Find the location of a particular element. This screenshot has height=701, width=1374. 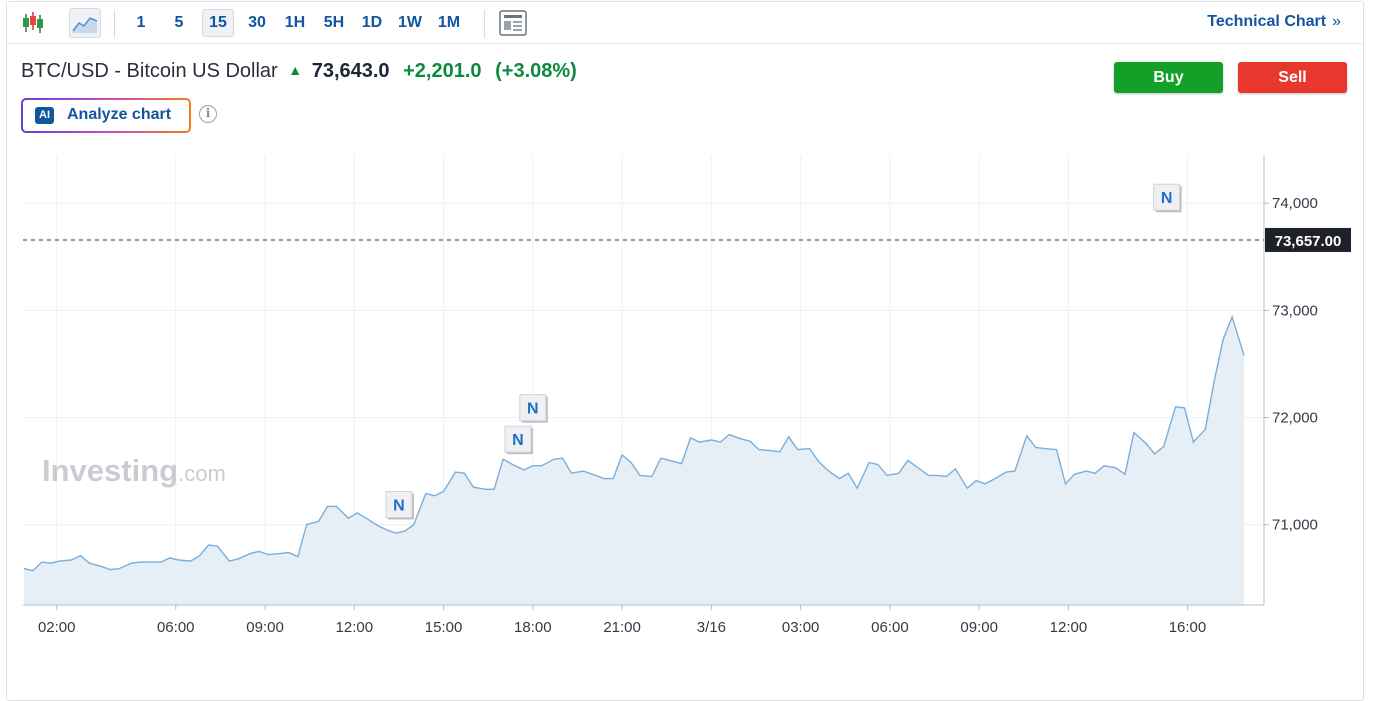

x-tick-label: 3/16 is located at coordinates (711, 627).